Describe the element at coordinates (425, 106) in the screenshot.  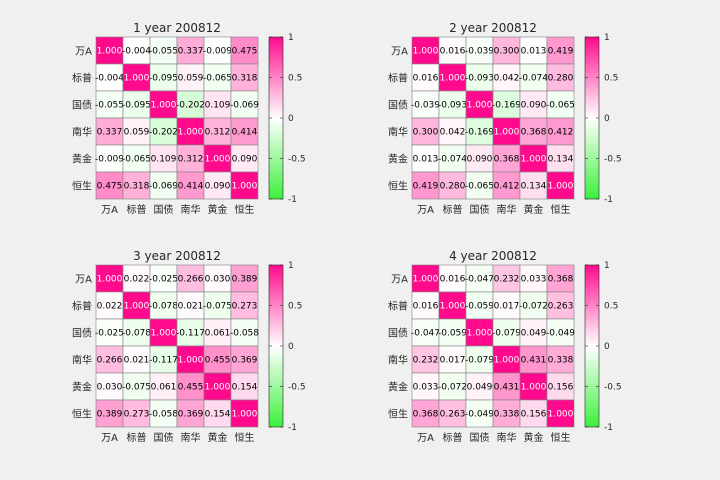
I see `cell-value-label: -0.039` at that location.